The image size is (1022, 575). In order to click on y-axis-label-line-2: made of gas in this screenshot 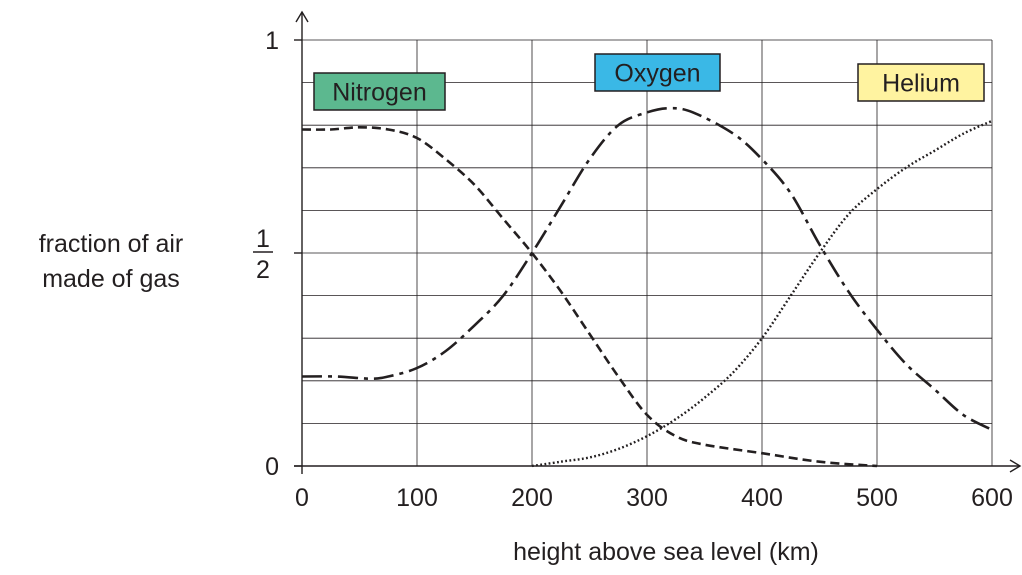, I will do `click(111, 279)`.